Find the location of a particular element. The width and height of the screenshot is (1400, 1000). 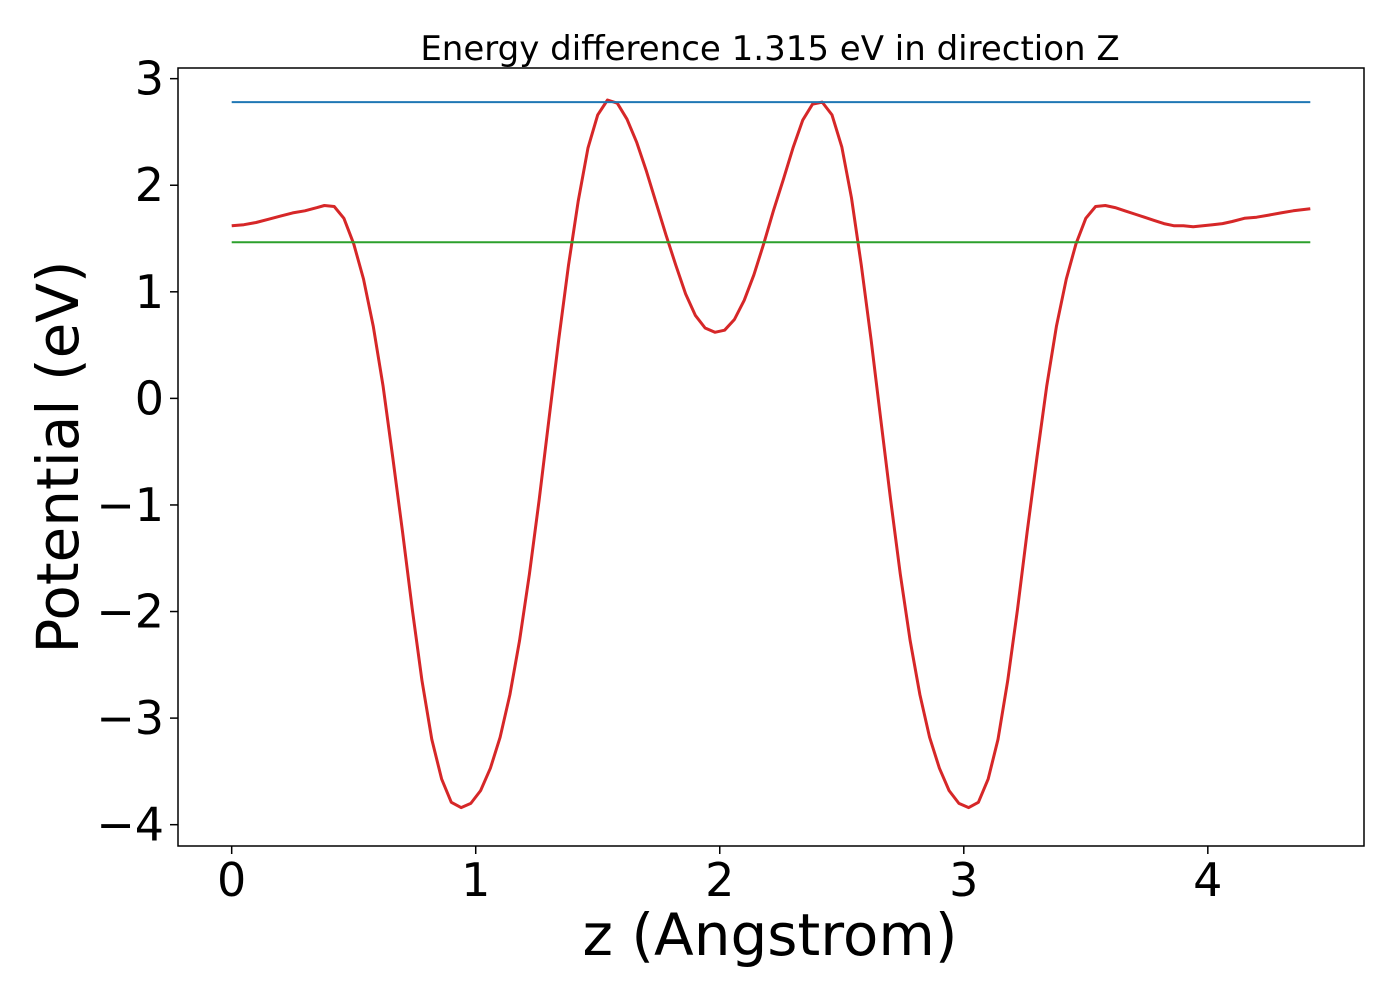

y-axis: −4 −3 −2 −1 0 1 2 3 is located at coordinates (137, 452).